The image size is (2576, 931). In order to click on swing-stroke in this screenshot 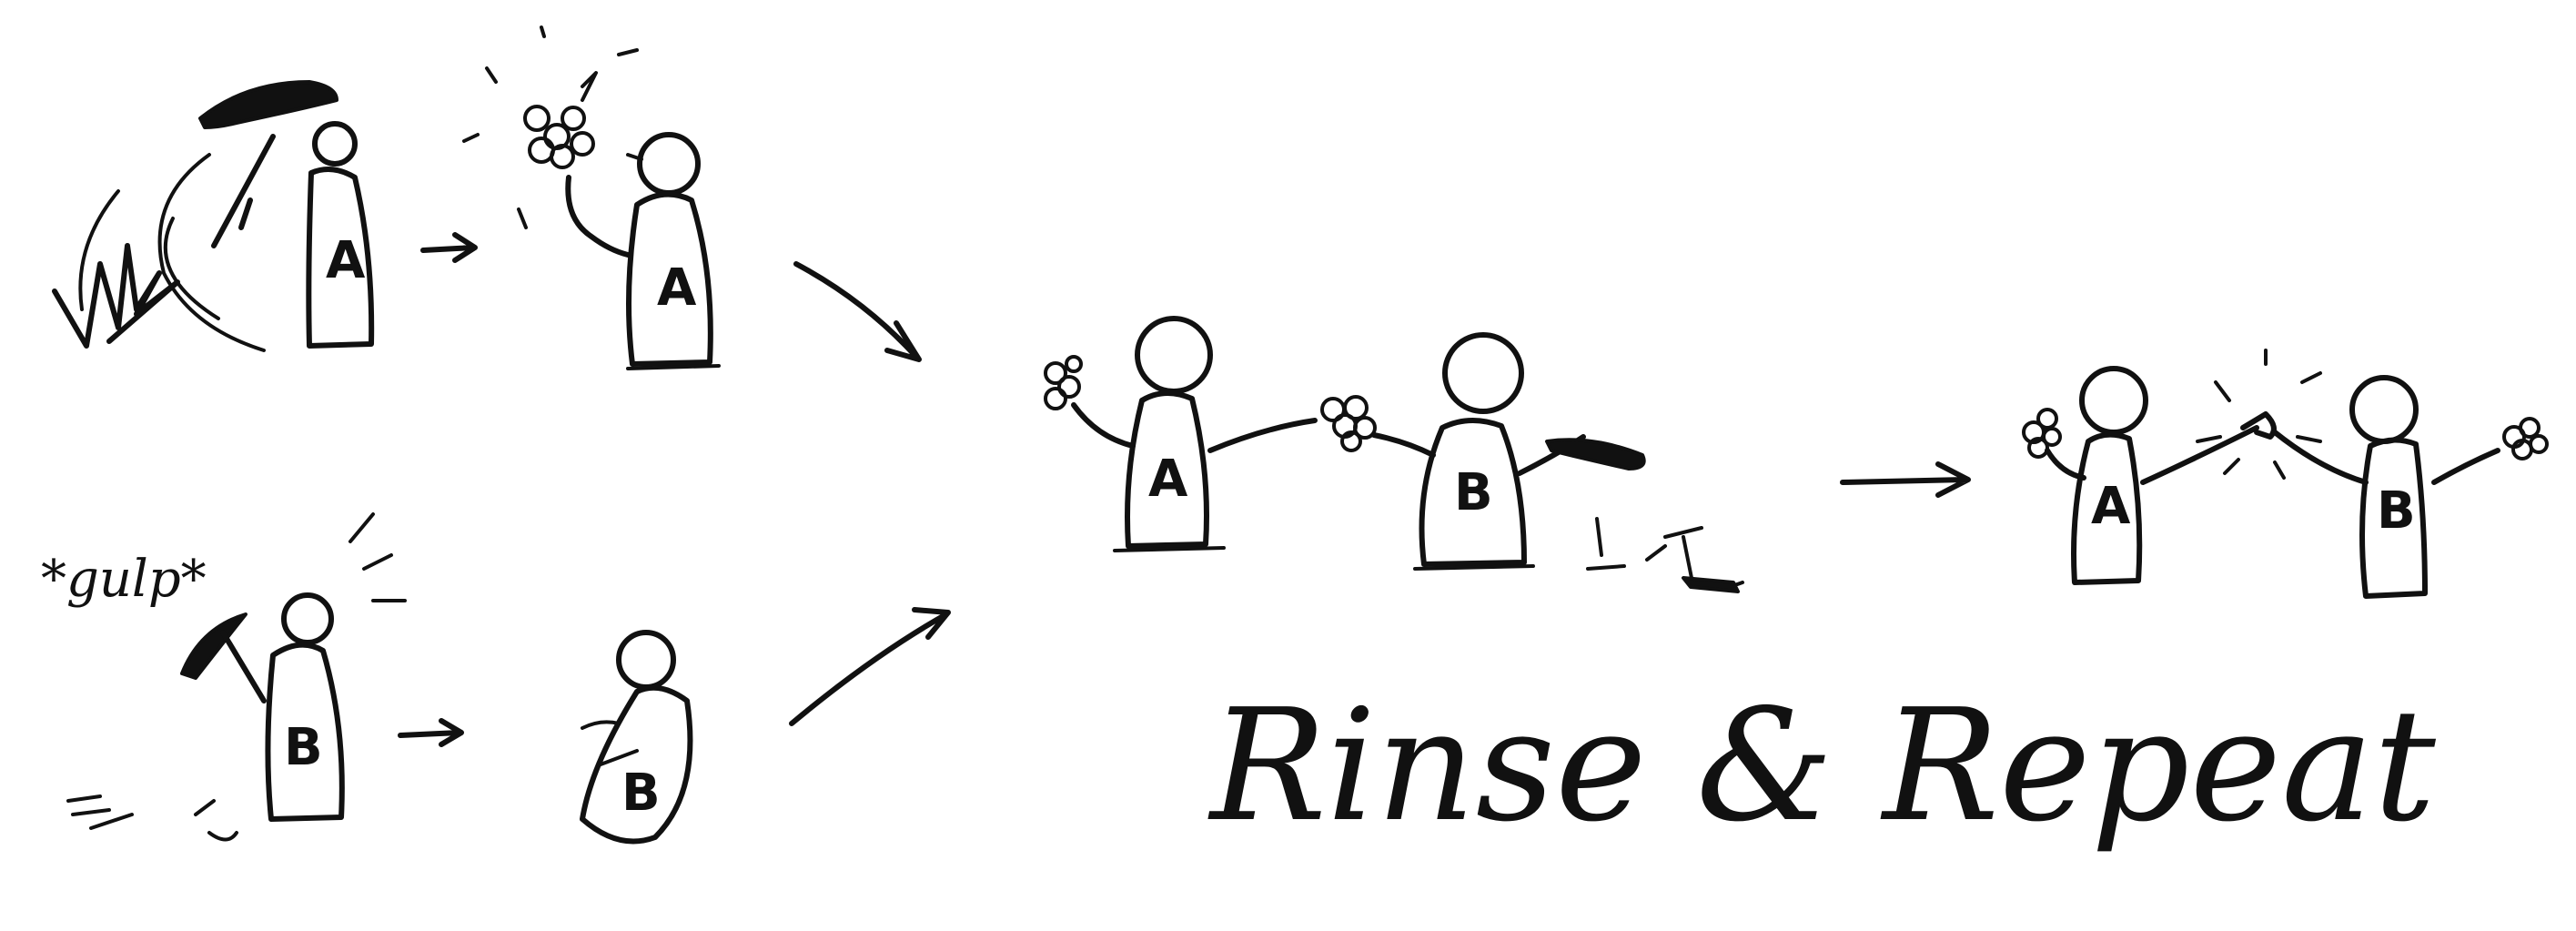, I will do `click(244, 191)`.